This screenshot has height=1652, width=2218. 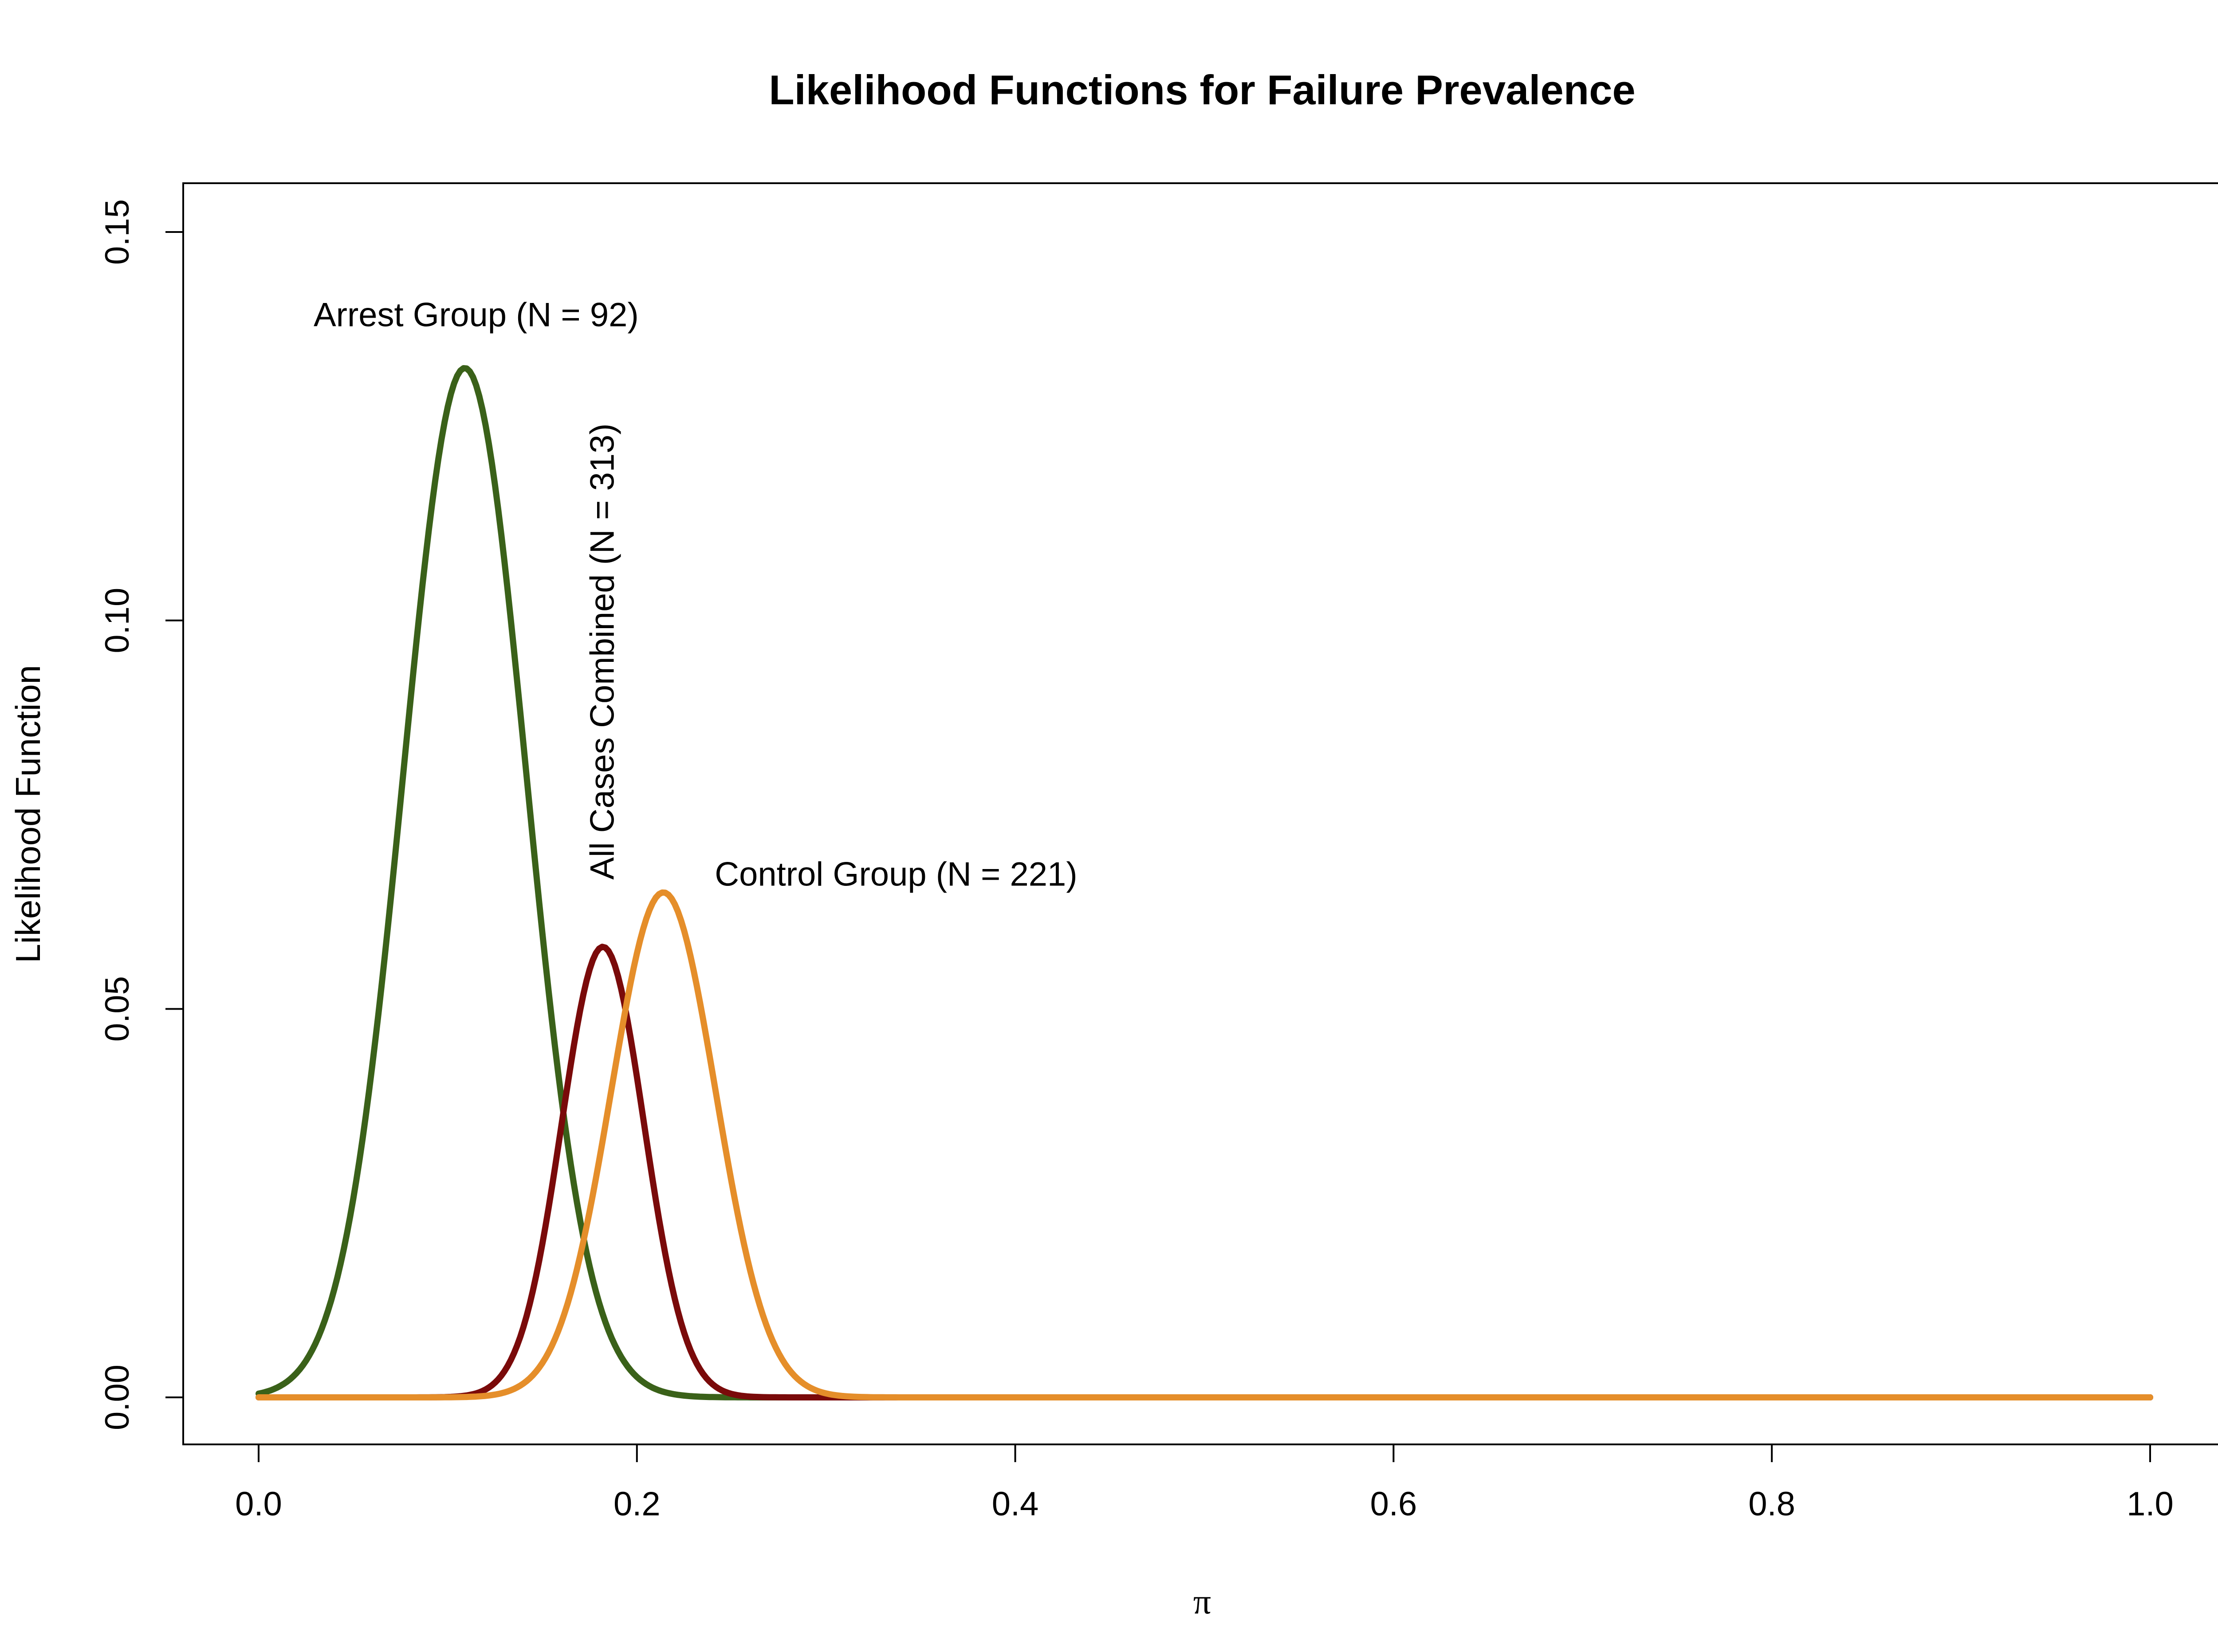 I want to click on arrest-group-label: Arrest Group (N = 92), so click(x=476, y=315).